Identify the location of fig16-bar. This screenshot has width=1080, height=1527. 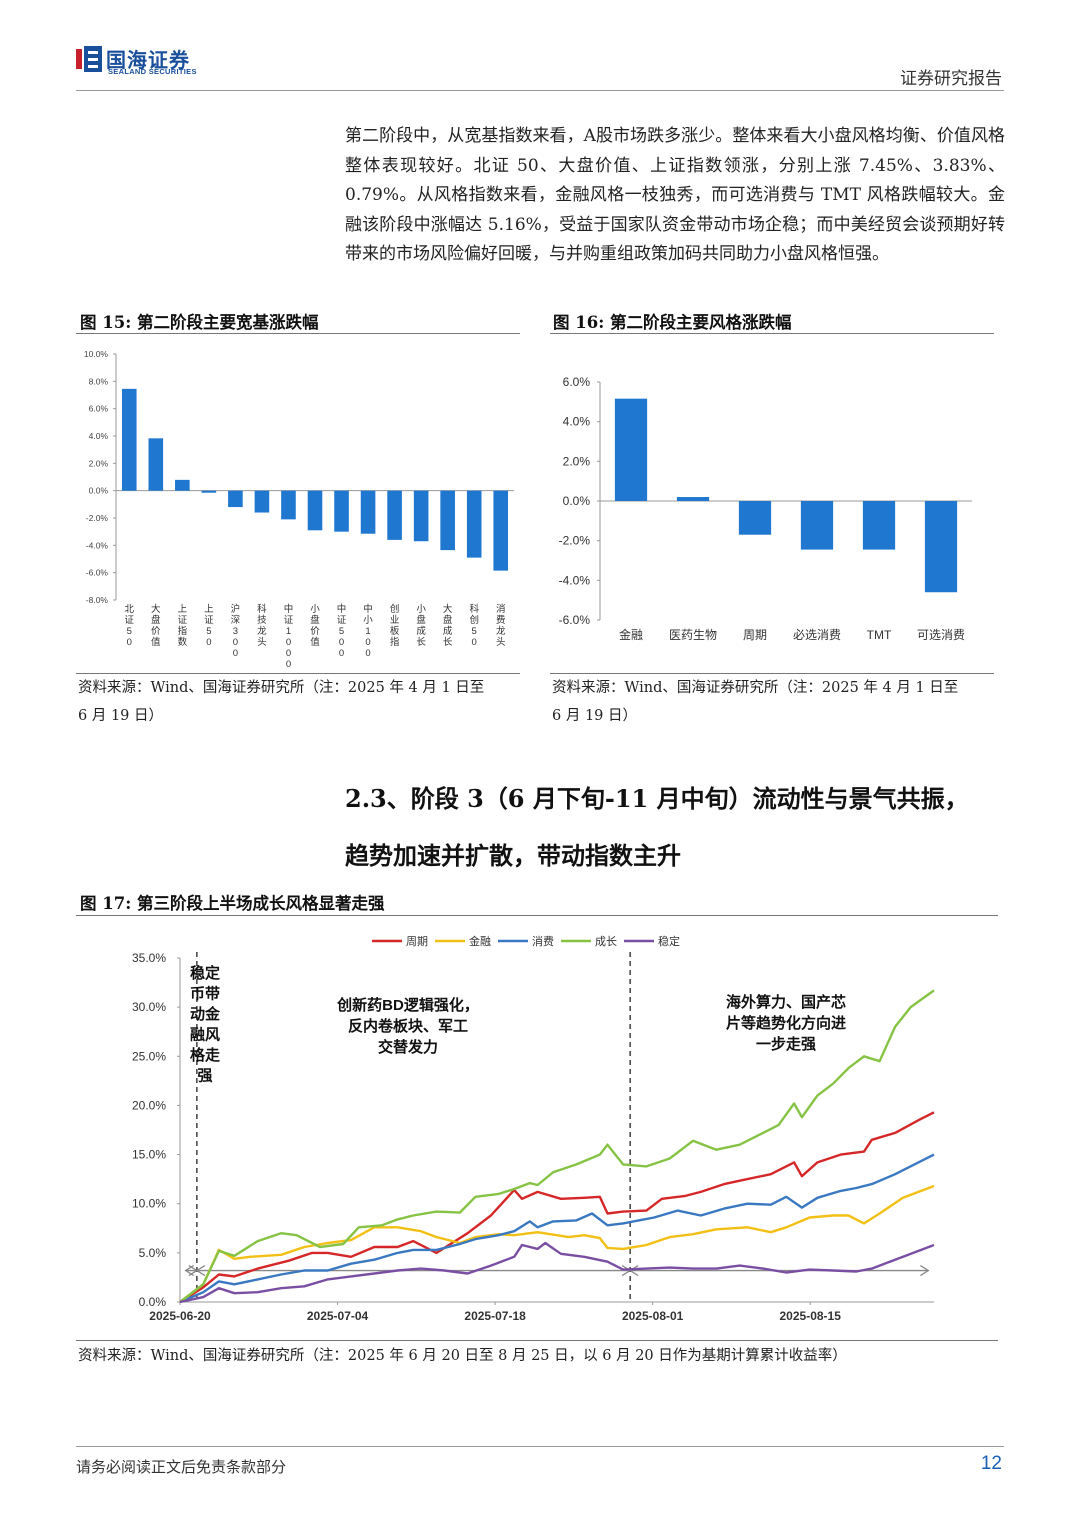
(879, 525).